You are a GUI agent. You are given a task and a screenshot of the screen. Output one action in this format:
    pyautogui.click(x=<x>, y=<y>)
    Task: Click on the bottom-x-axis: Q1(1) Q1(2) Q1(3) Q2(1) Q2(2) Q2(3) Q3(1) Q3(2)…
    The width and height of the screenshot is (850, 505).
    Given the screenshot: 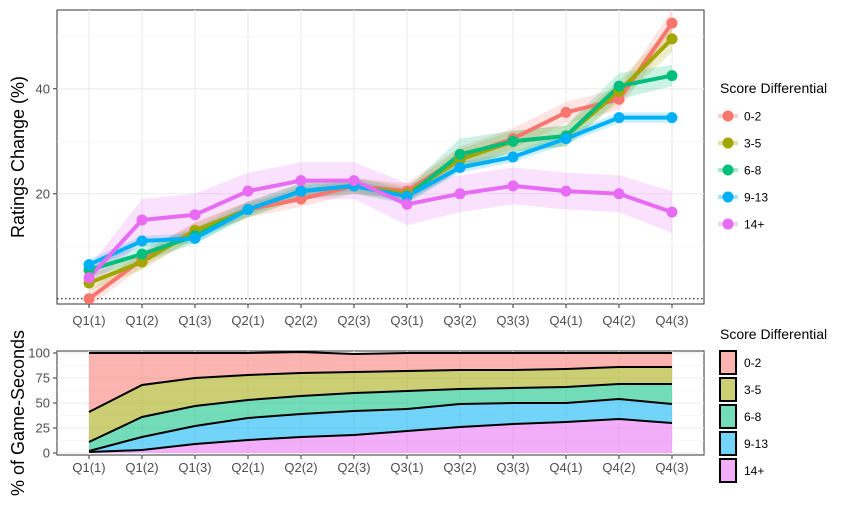 What is the action you would take?
    pyautogui.click(x=380, y=465)
    